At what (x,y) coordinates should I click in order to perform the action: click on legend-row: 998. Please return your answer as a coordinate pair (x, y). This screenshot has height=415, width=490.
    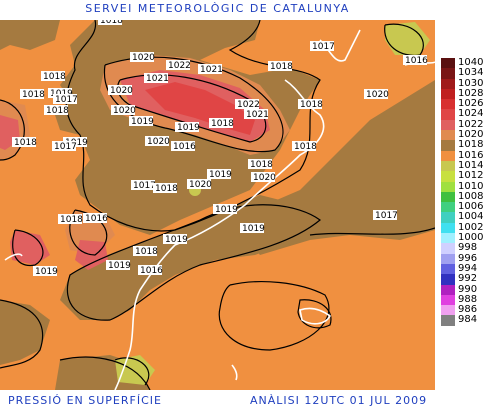
    Looking at the image, I should click on (464, 248).